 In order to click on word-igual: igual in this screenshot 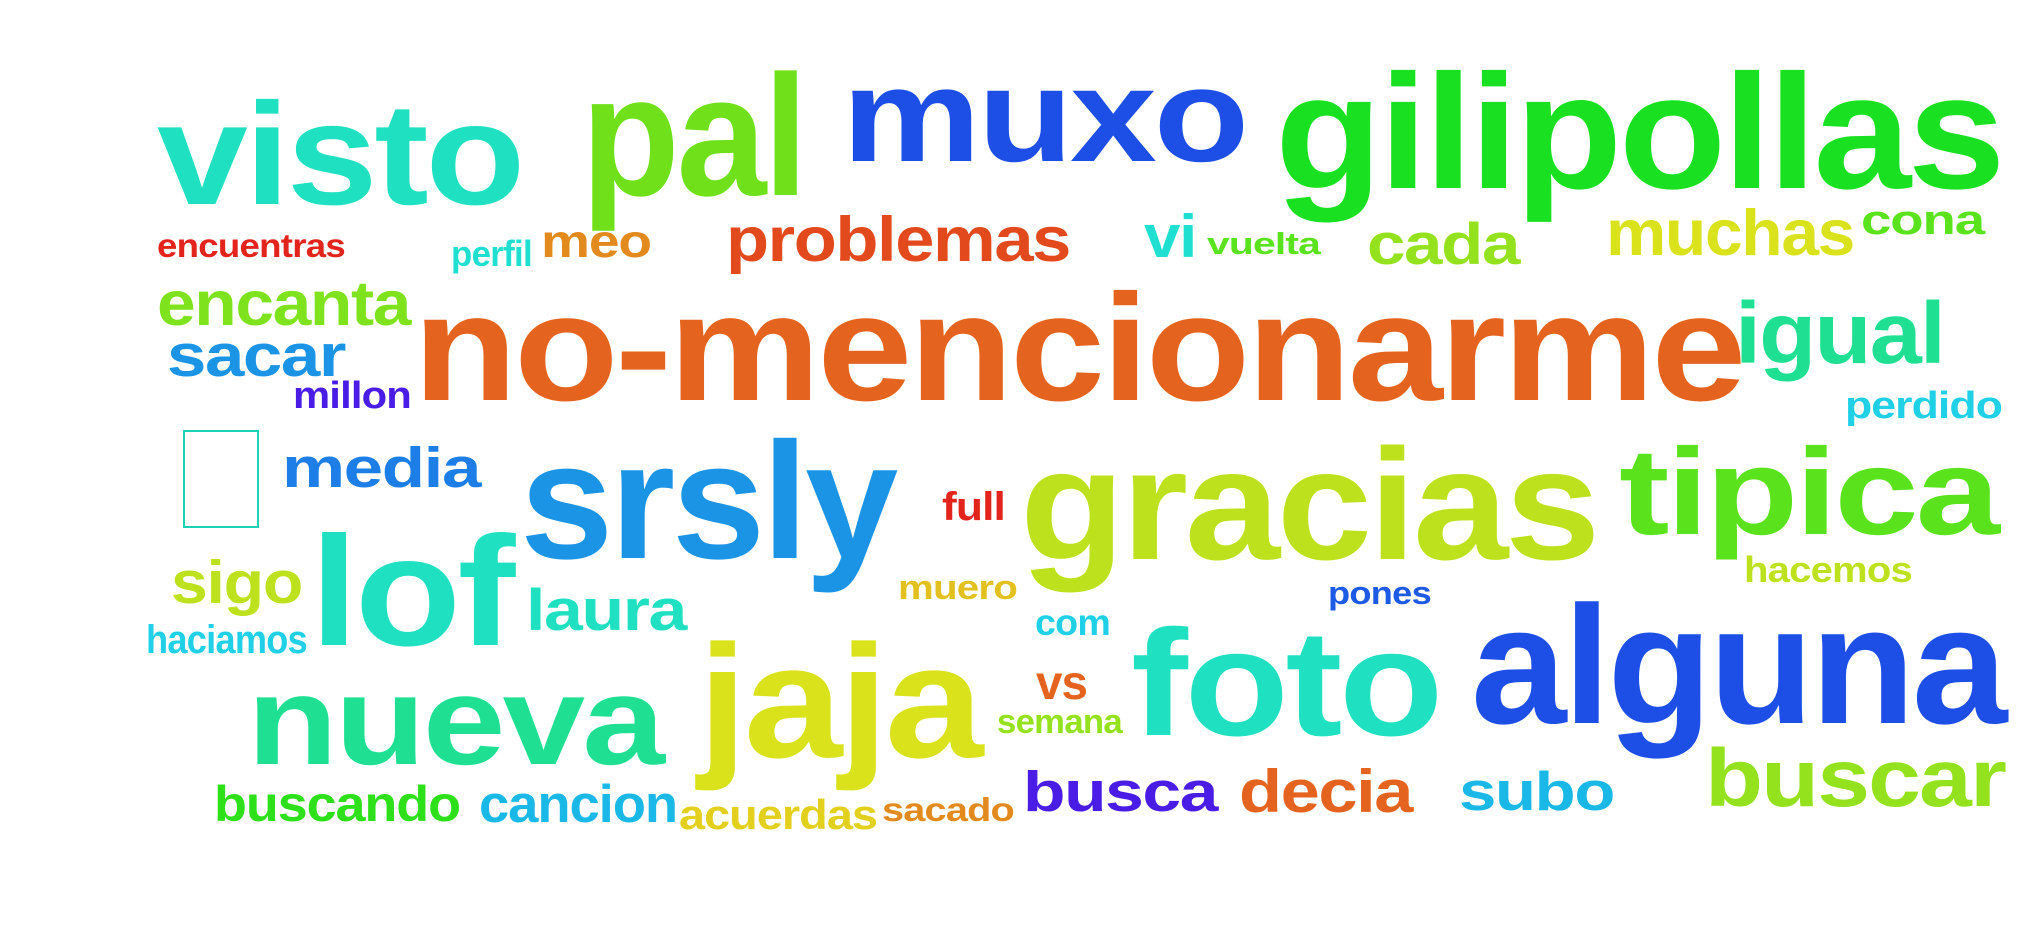, I will do `click(1840, 333)`.